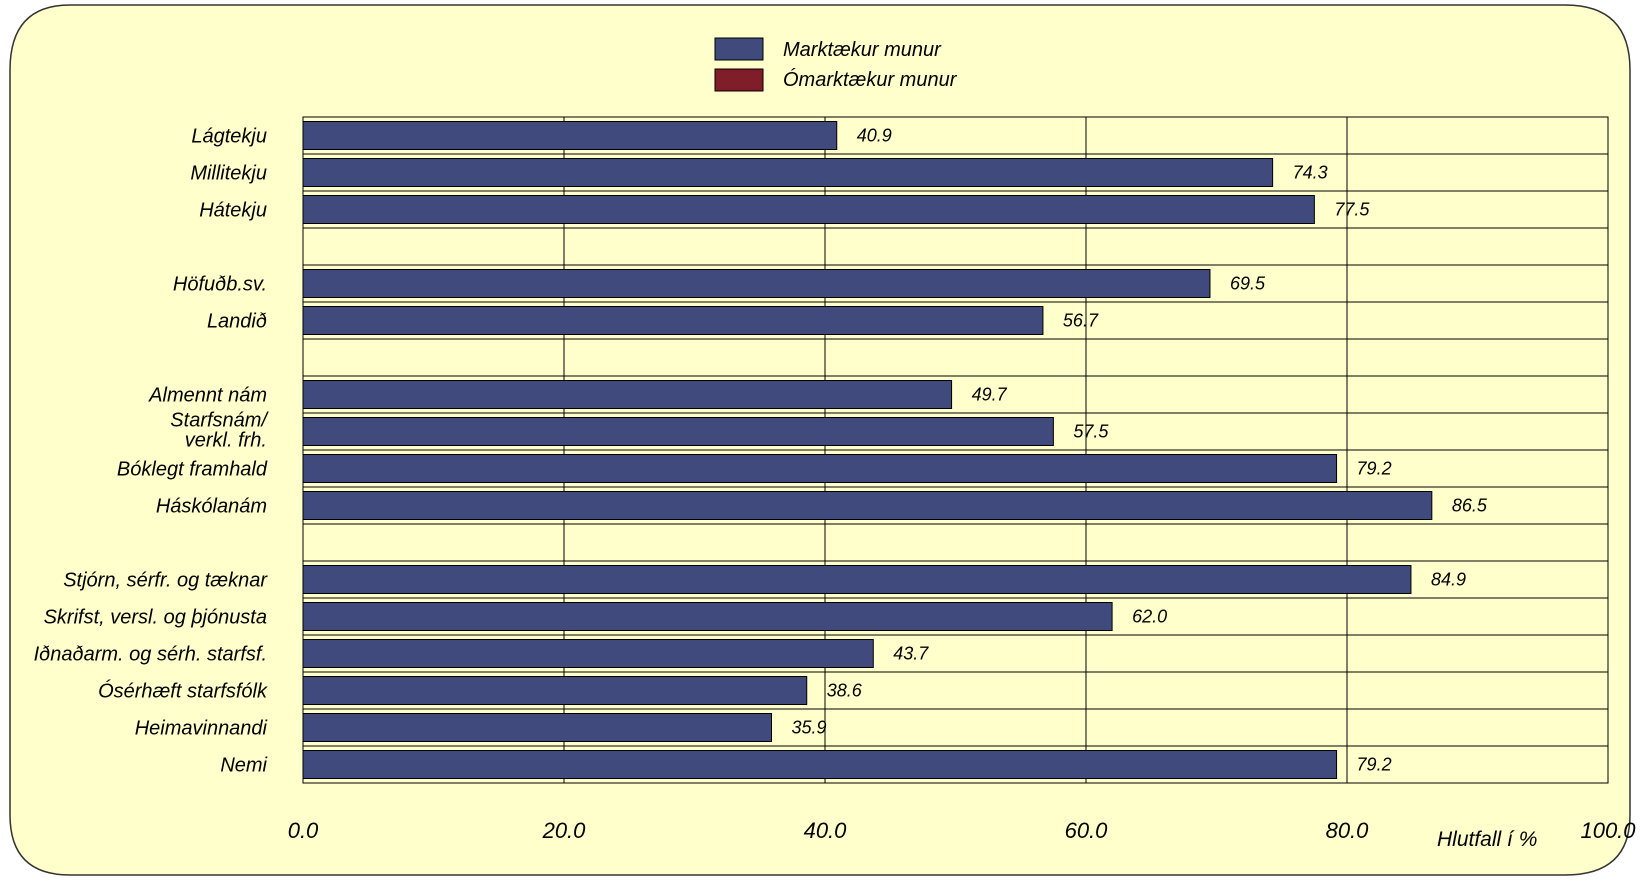 Image resolution: width=1645 pixels, height=880 pixels. I want to click on category-label: Hátekju, so click(233, 211).